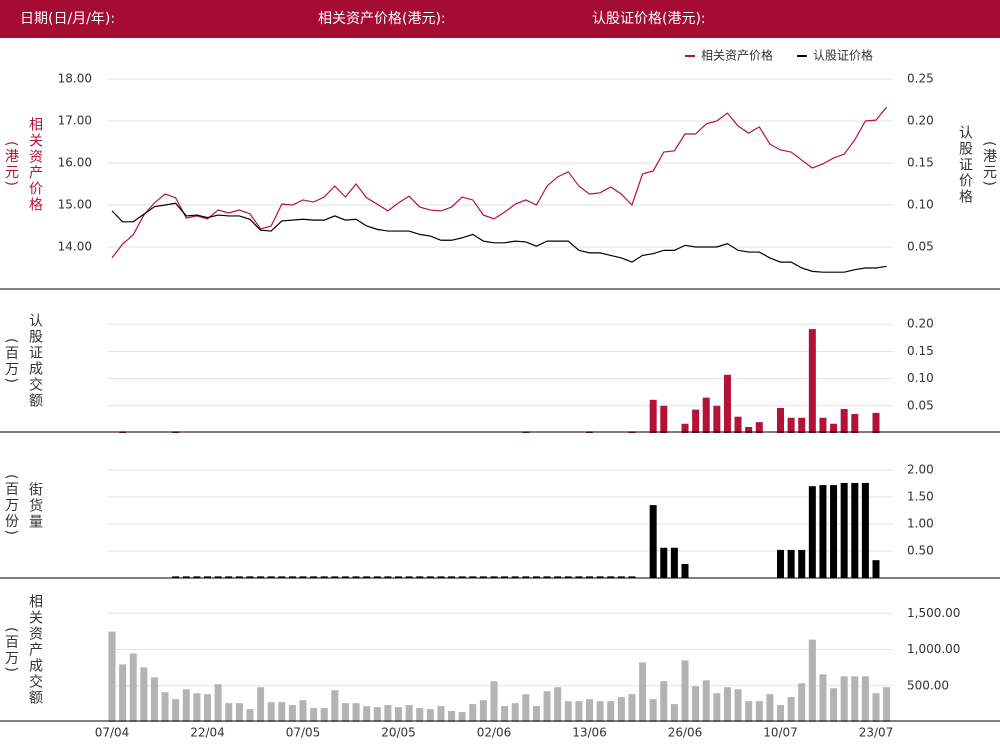  I want to click on header-bar, so click(500, 19).